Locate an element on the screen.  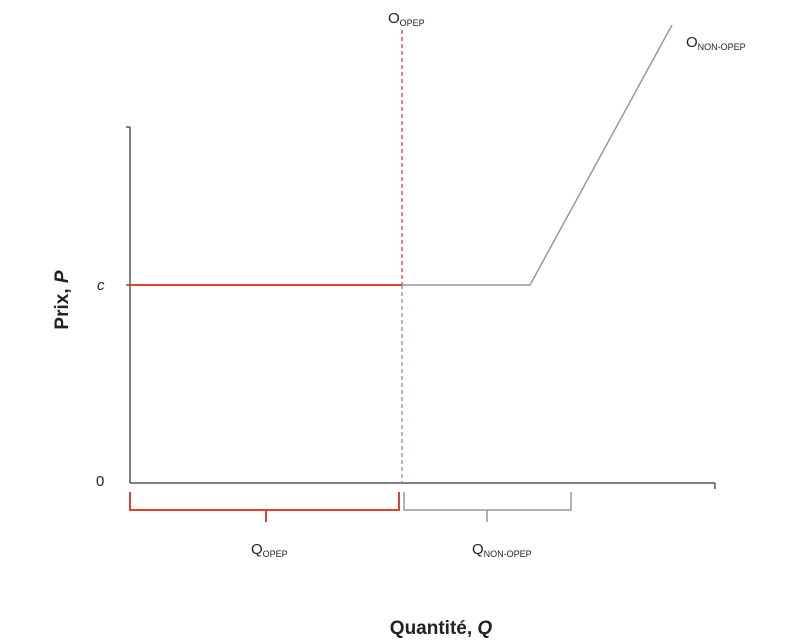
q-non-opep-label: QNON-OPEP is located at coordinates (502, 550).